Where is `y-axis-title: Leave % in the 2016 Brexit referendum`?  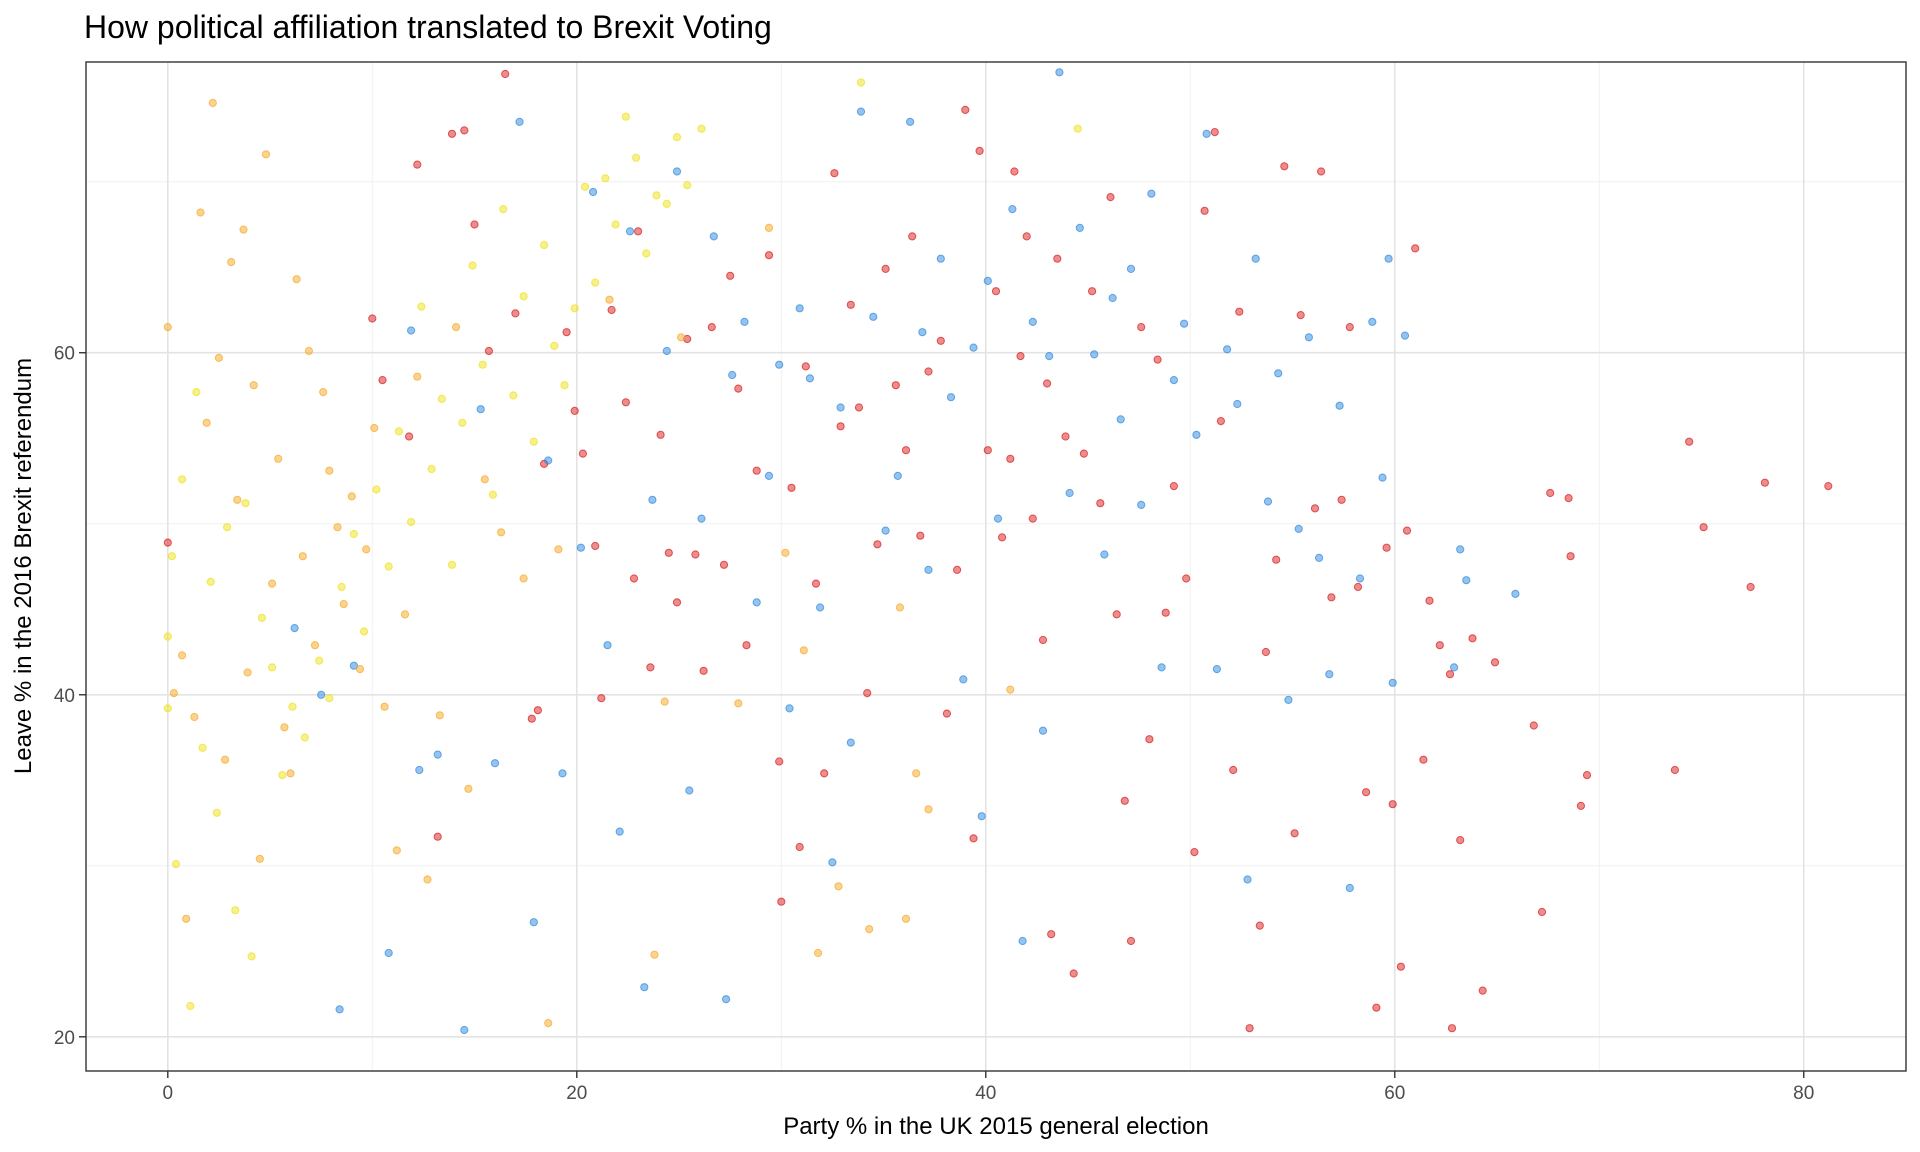
y-axis-title: Leave % in the 2016 Brexit referendum is located at coordinates (23, 566).